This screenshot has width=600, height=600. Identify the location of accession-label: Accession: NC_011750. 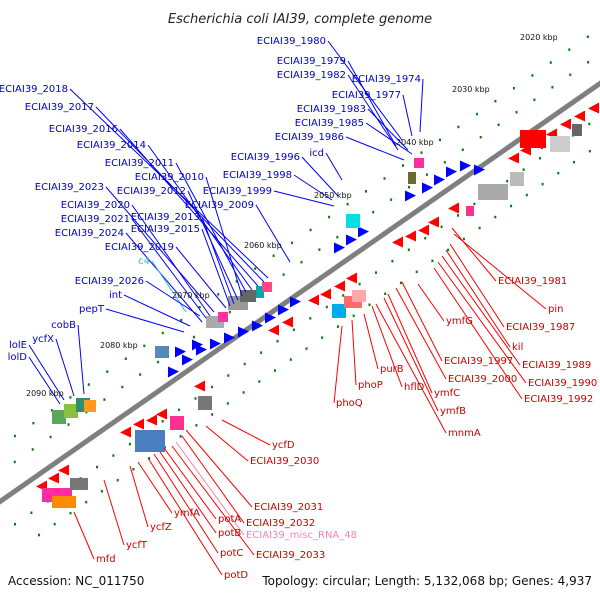
(76, 581).